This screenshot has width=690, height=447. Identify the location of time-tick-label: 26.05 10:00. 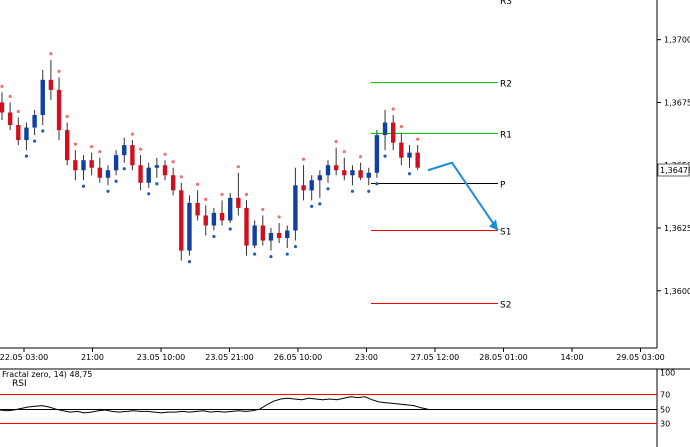
(298, 357).